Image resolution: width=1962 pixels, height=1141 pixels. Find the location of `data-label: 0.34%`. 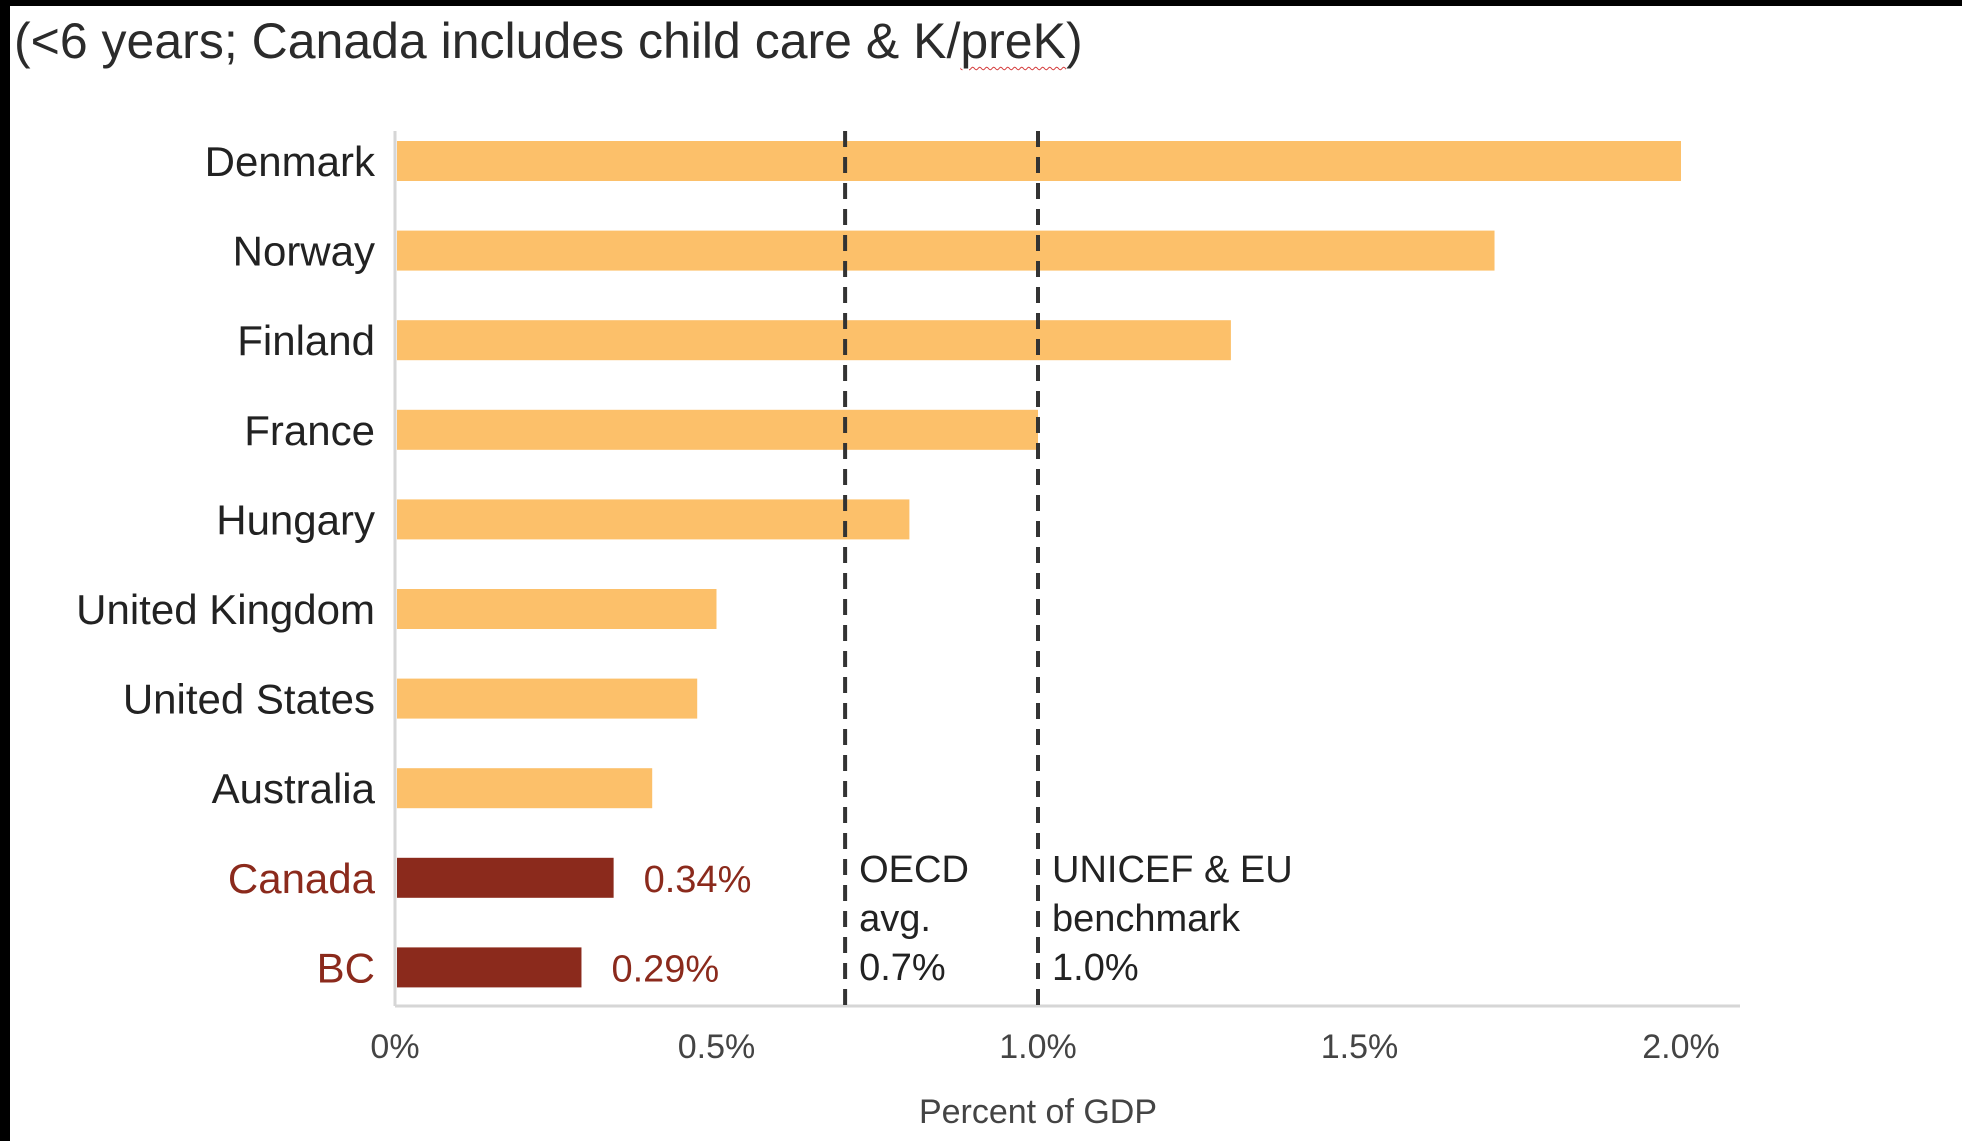

data-label: 0.34% is located at coordinates (698, 880).